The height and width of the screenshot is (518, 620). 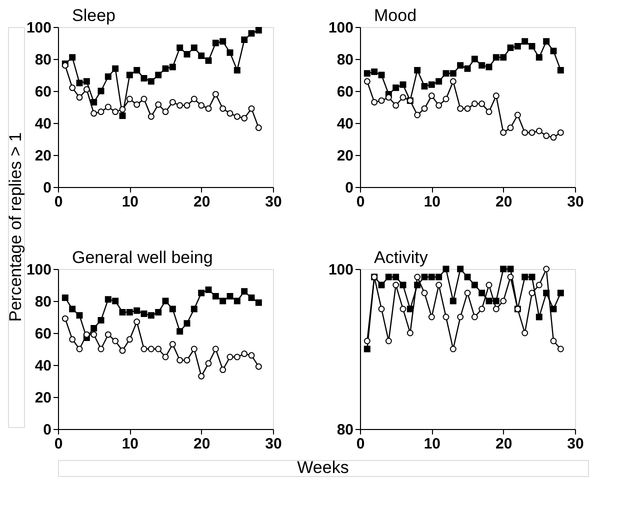 I want to click on x-axis-title: Weeks, so click(x=323, y=467).